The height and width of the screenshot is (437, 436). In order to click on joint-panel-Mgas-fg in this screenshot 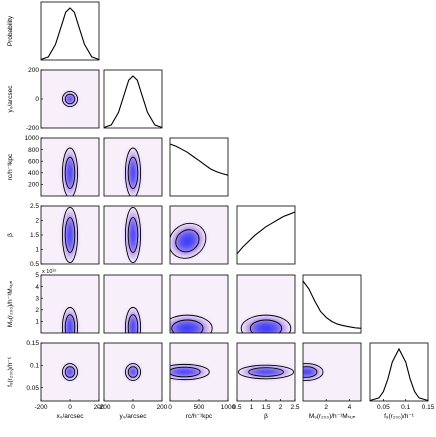, I will do `click(332, 372)`.